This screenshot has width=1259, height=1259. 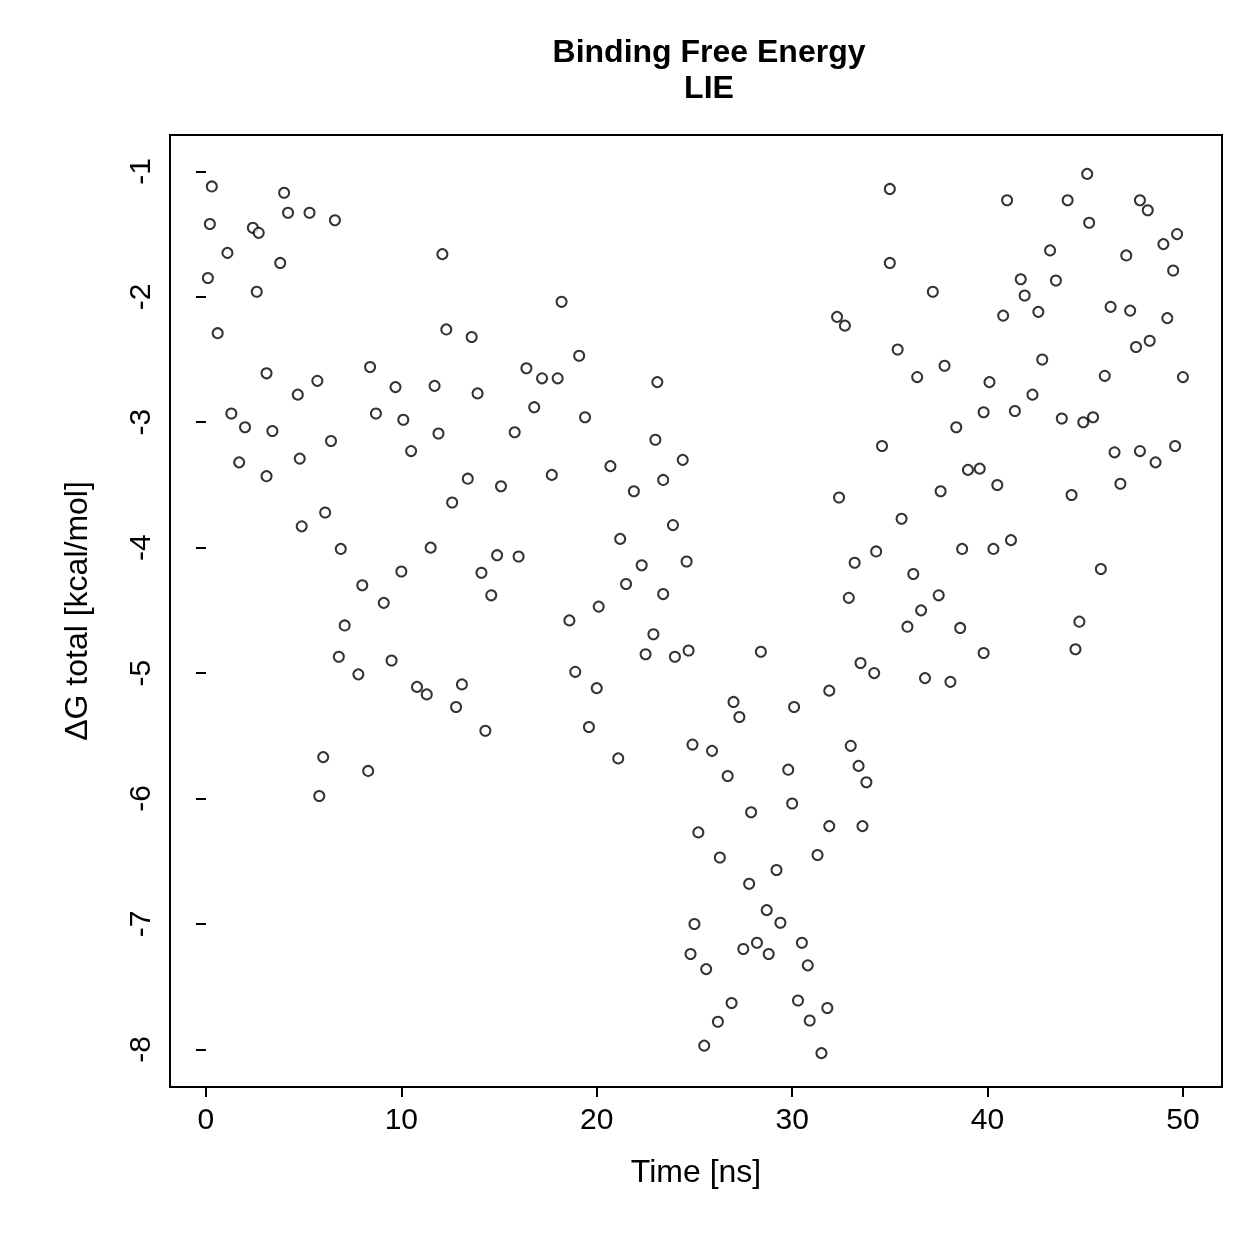 I want to click on y-tick-label: -2, so click(x=139, y=297).